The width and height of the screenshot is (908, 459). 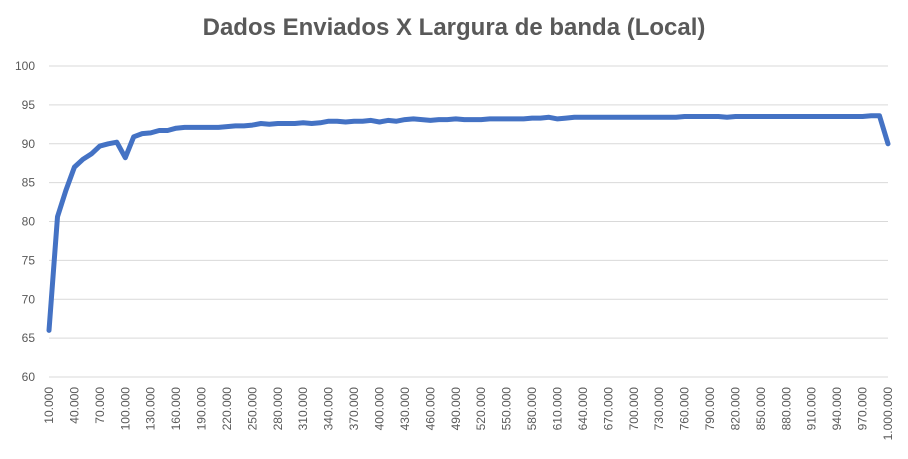 I want to click on x-tick-label: 250.000, so click(x=252, y=409).